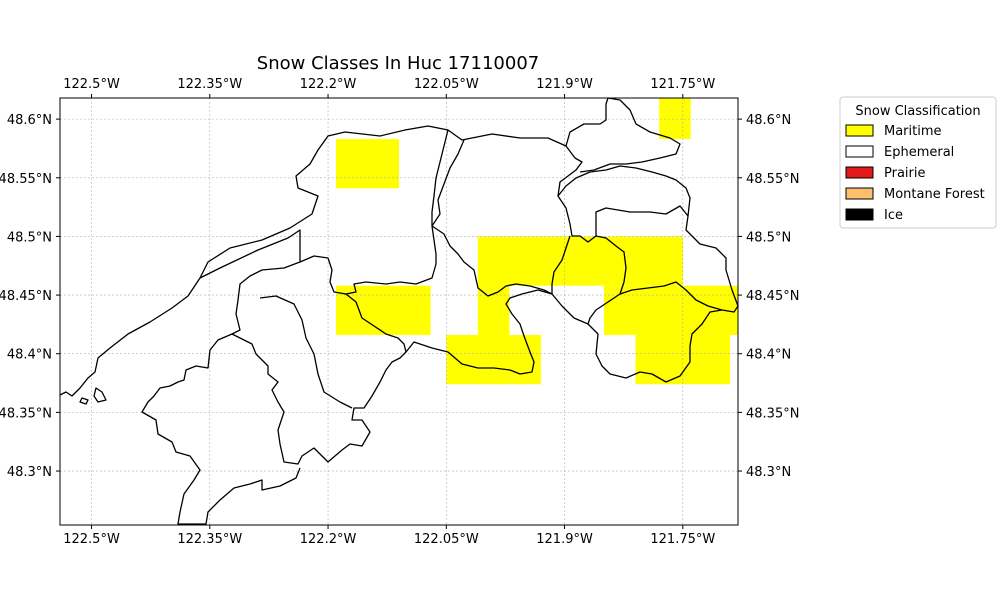 The image size is (1000, 600). What do you see at coordinates (328, 84) in the screenshot?
I see `x-tick-label-top: 122.2°W` at bounding box center [328, 84].